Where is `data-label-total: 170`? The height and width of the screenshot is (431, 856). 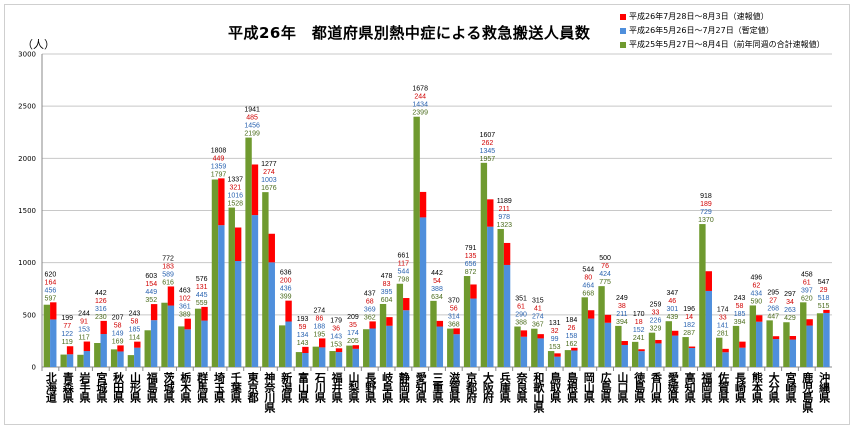
data-label-total: 170 is located at coordinates (639, 314).